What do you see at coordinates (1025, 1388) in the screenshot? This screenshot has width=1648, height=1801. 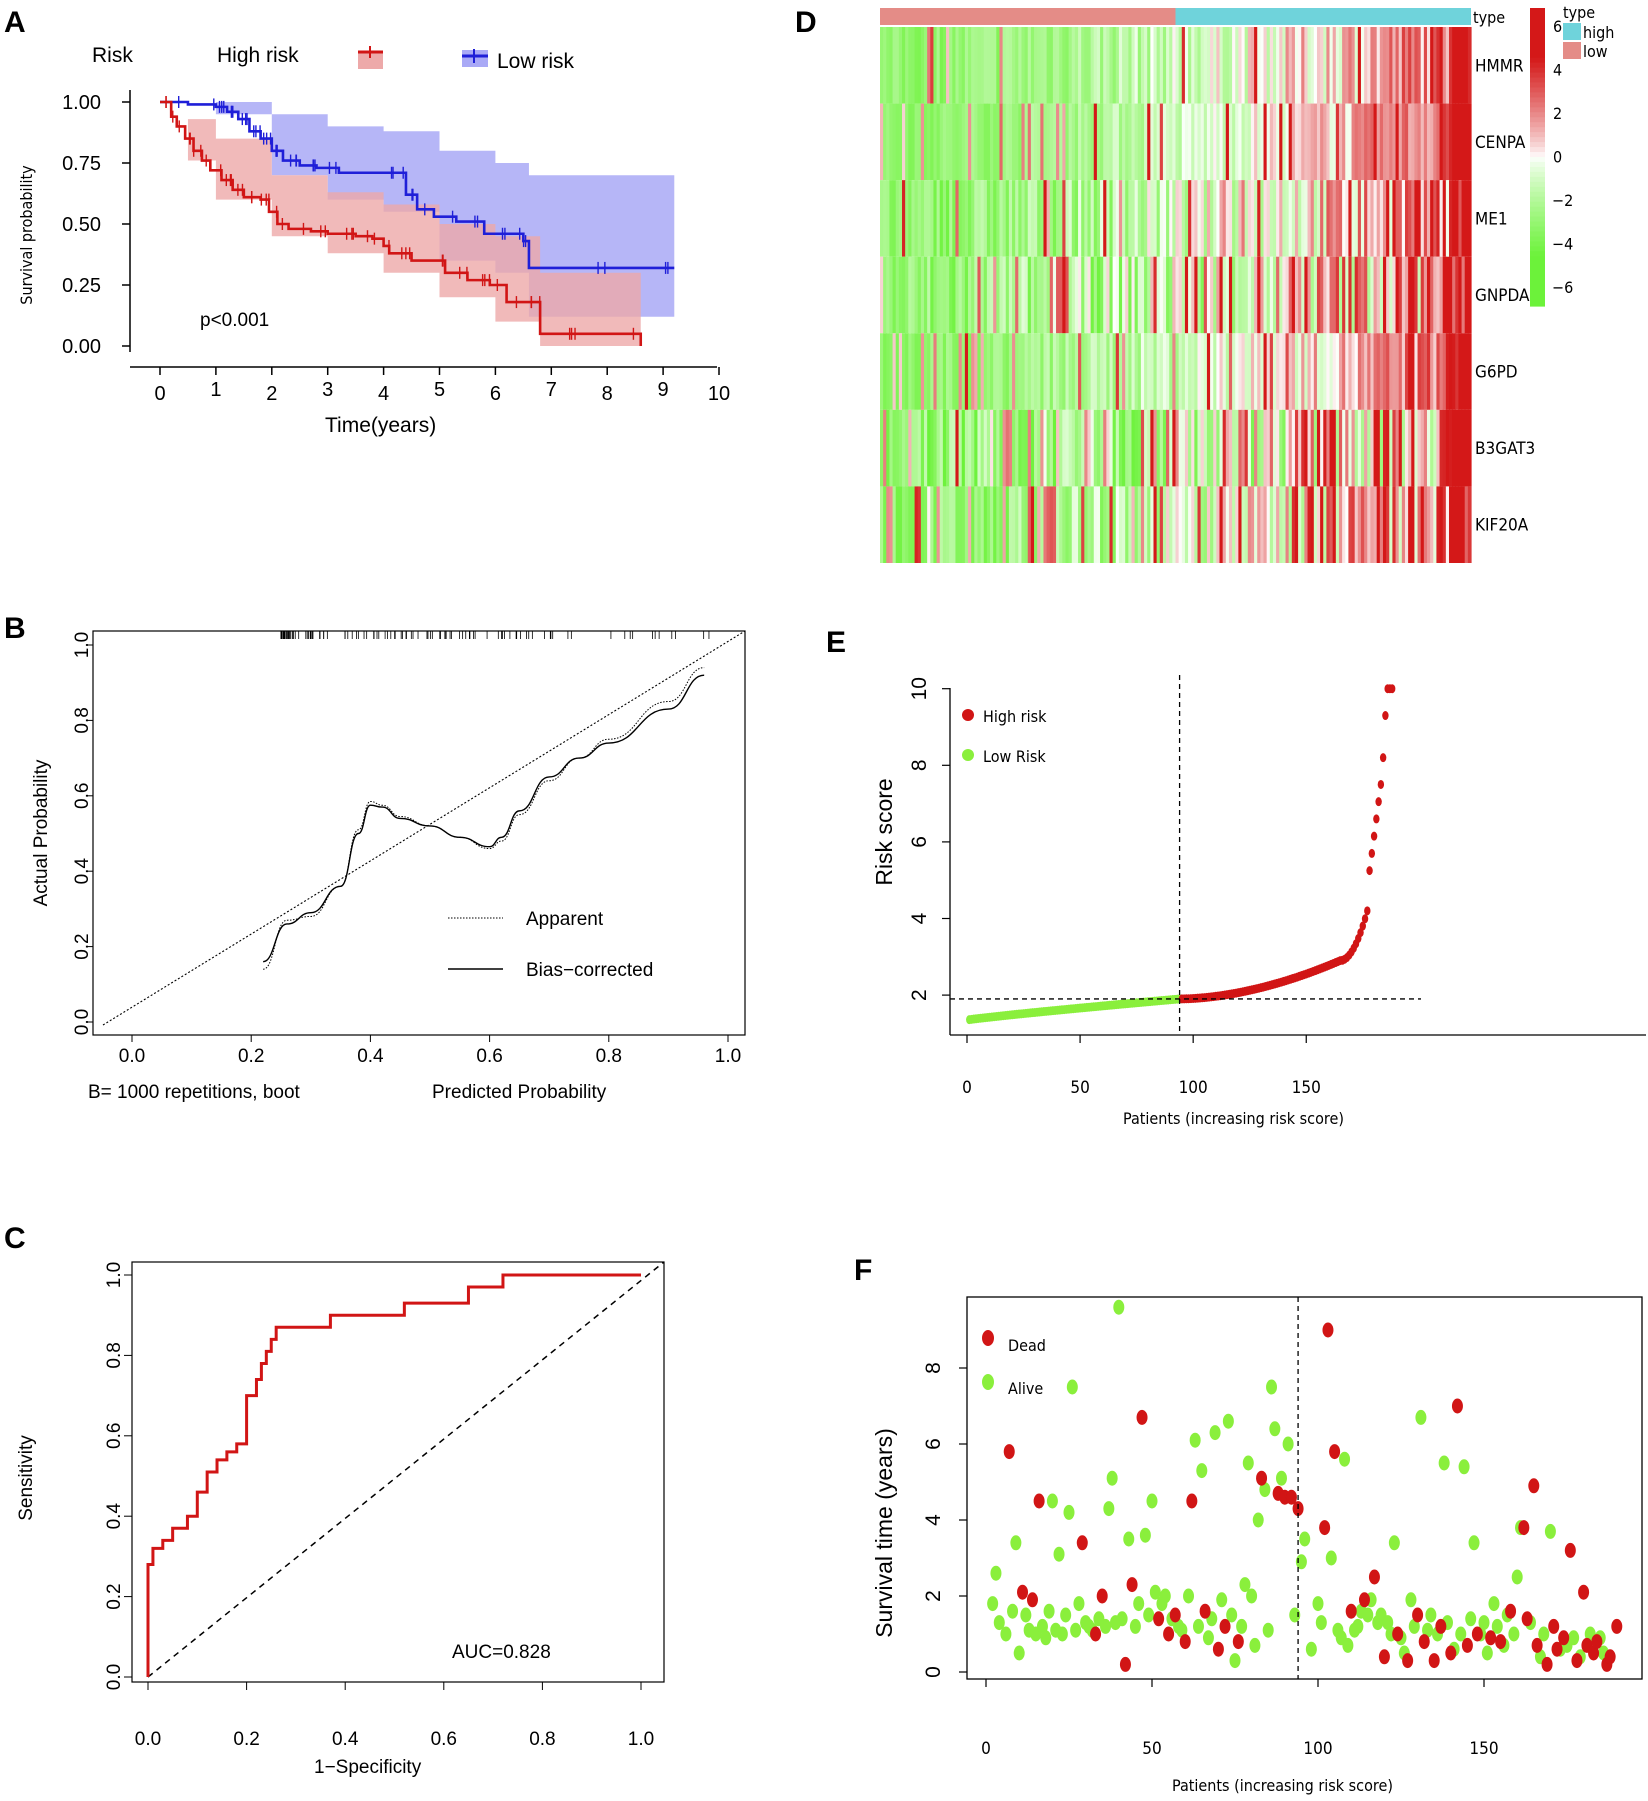 I see `status-legend-alive: Alive` at bounding box center [1025, 1388].